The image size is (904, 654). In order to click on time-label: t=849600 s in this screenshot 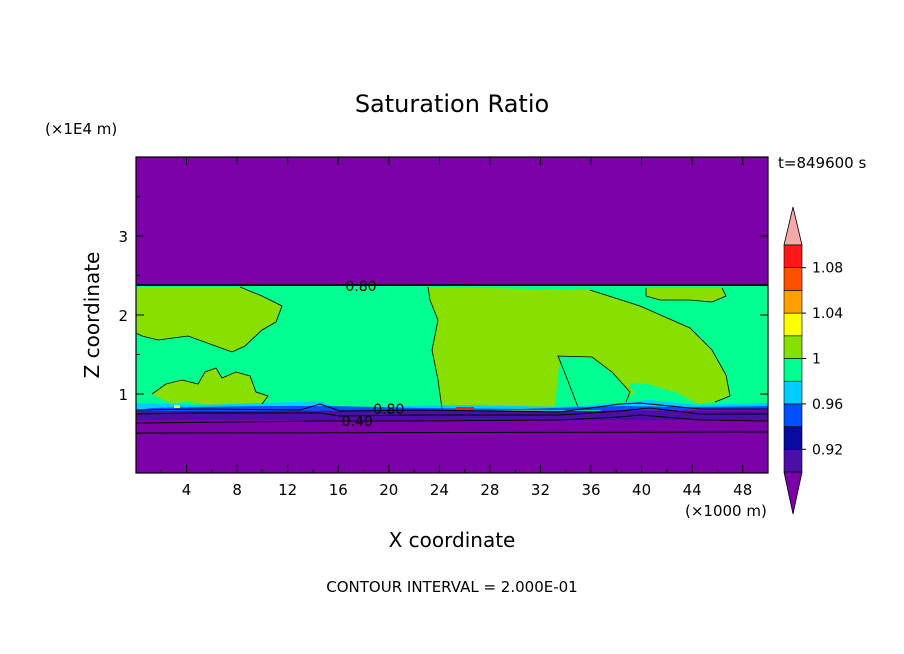, I will do `click(822, 163)`.